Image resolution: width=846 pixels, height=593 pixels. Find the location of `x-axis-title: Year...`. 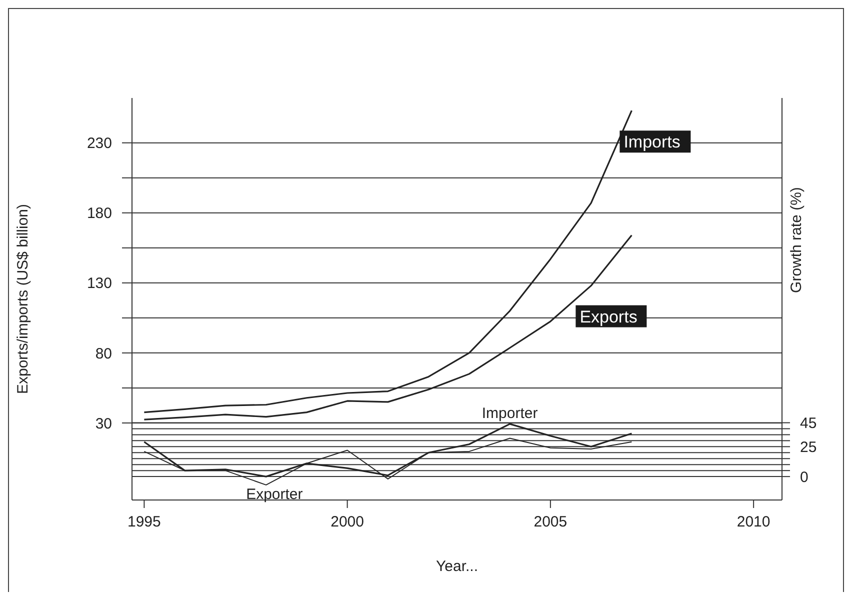

x-axis-title: Year... is located at coordinates (457, 566).